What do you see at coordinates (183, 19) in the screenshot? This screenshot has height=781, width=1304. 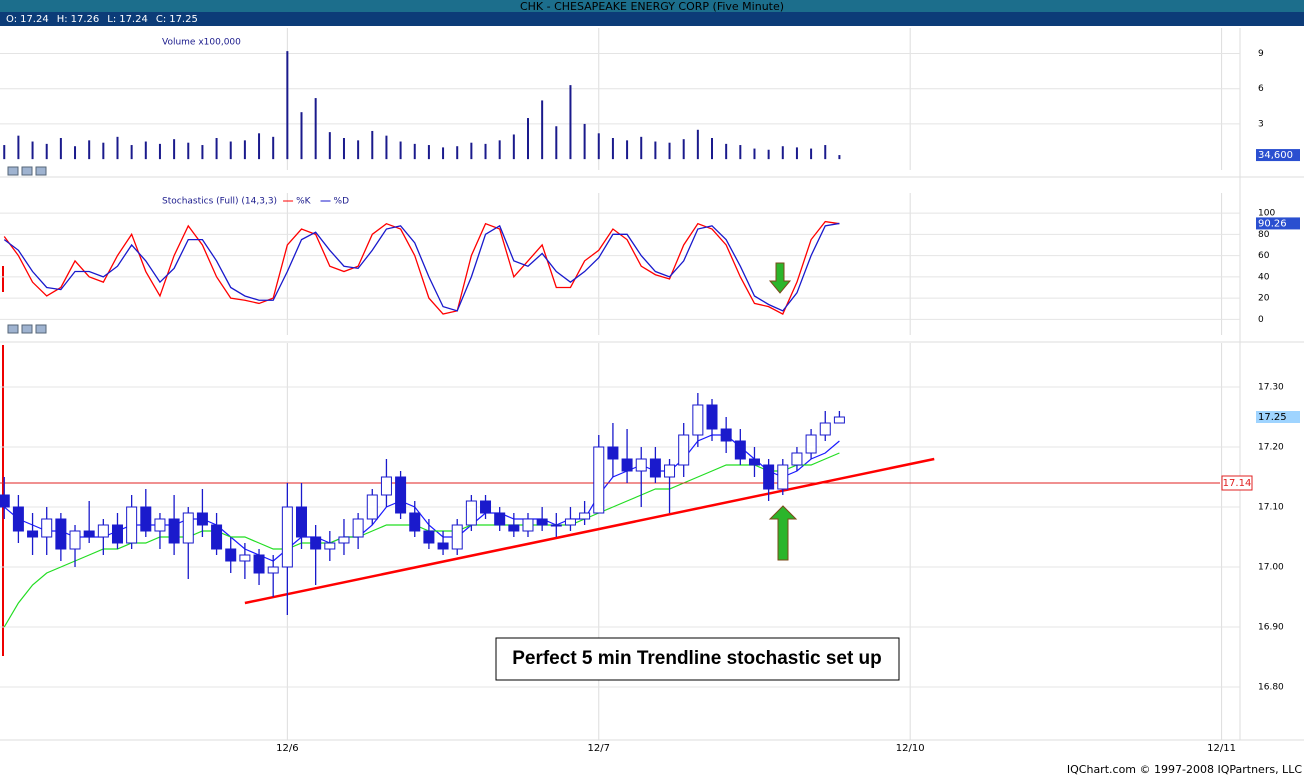 I see `quote-value: 17.25` at bounding box center [183, 19].